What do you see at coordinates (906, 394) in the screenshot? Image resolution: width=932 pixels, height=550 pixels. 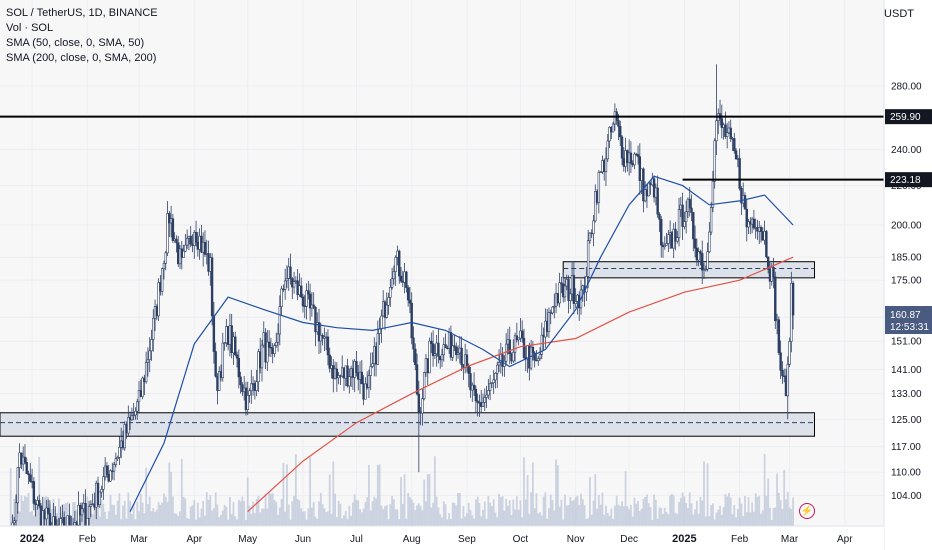 I see `y-tick-label: 133.00` at bounding box center [906, 394].